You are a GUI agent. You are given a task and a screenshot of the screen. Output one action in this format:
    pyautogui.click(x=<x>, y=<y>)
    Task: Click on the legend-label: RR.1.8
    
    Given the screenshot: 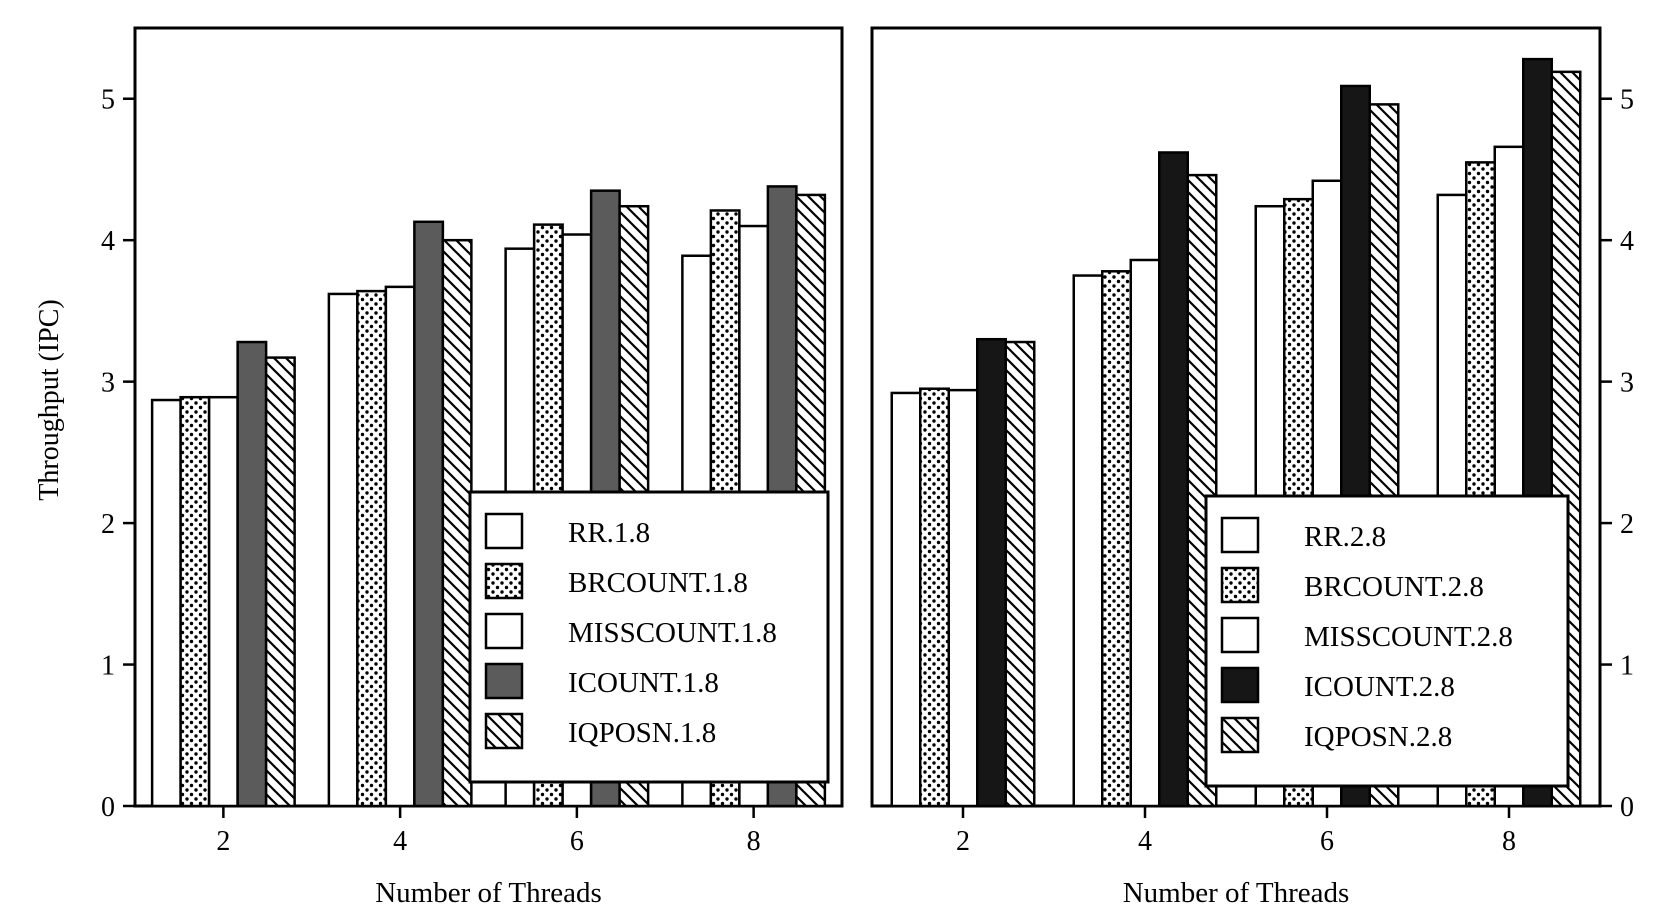 What is the action you would take?
    pyautogui.click(x=609, y=533)
    